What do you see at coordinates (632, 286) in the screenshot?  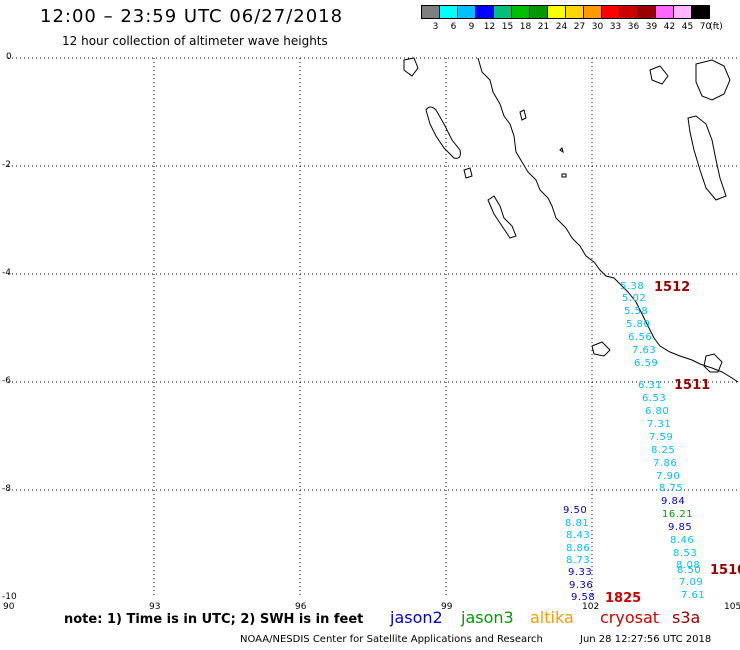 I see `swh-value: 5.38` at bounding box center [632, 286].